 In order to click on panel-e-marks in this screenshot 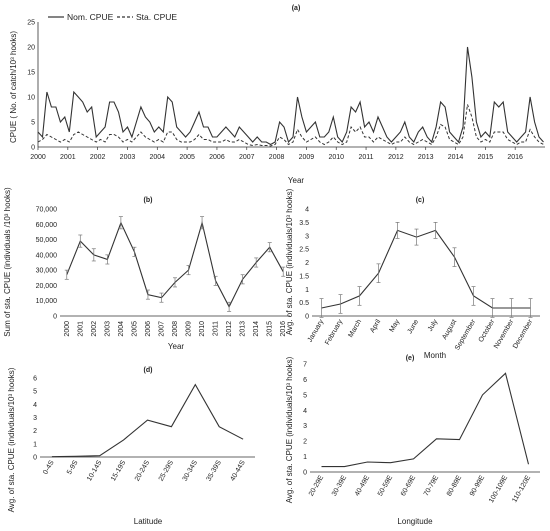, I will do `click(425, 420)`.